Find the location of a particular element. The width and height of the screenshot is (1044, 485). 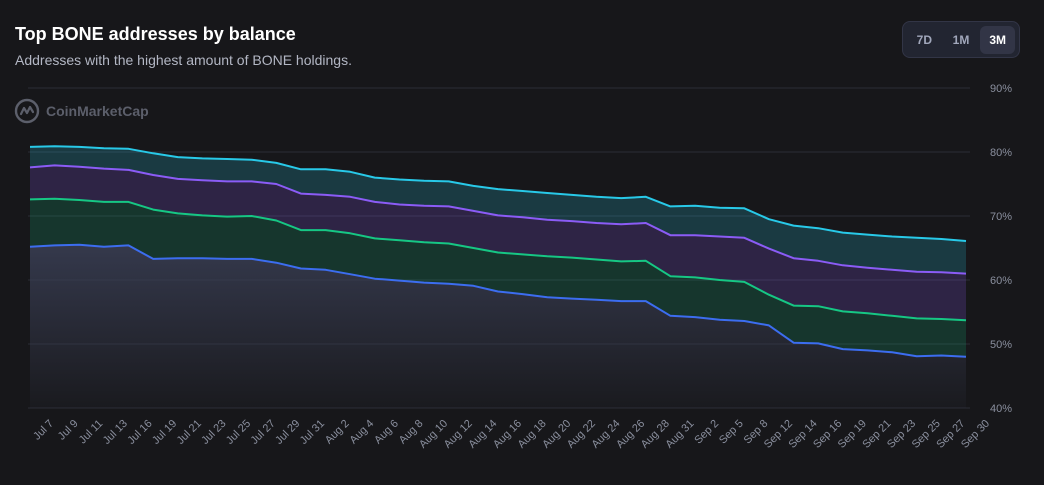

range-7d-button: 7D is located at coordinates (924, 40).